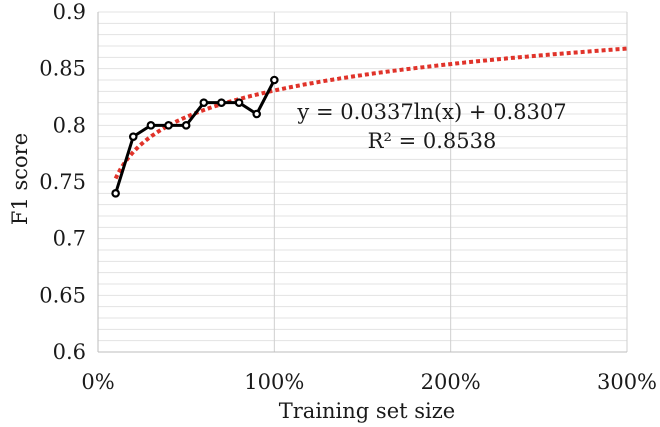  I want to click on y-tick-label: 0.6, so click(69, 352).